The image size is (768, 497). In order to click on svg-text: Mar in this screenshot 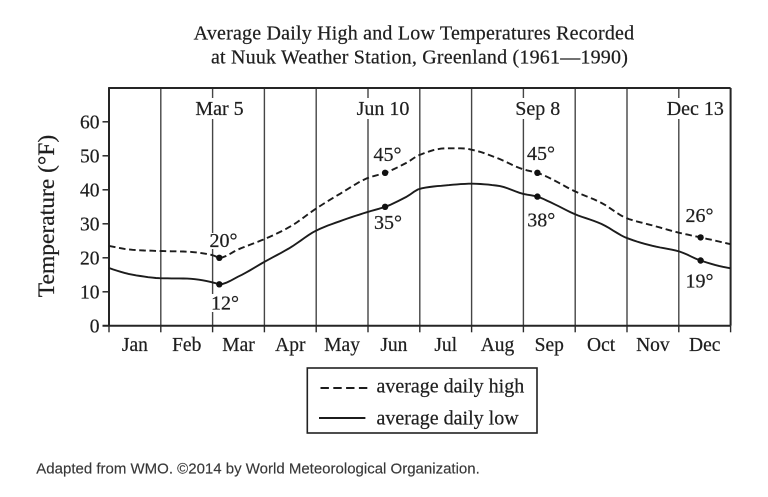, I will do `click(238, 345)`.